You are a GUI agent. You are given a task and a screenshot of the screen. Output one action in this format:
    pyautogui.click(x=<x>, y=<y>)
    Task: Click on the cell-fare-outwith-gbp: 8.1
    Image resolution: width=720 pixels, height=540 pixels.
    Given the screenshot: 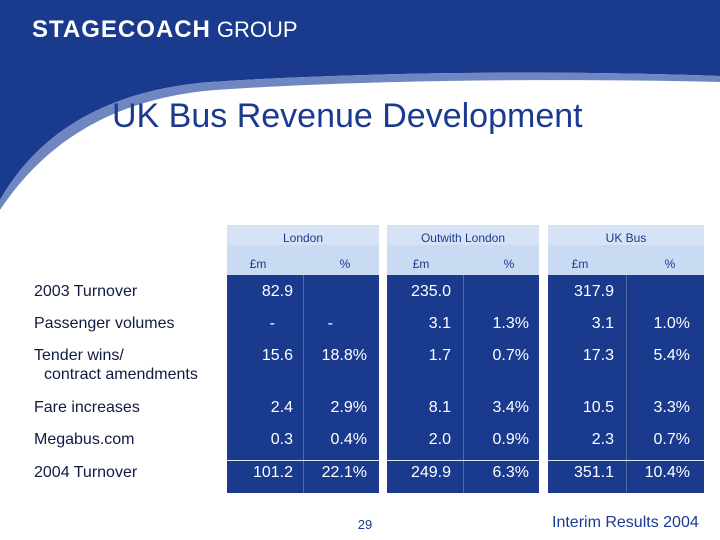 What is the action you would take?
    pyautogui.click(x=439, y=407)
    